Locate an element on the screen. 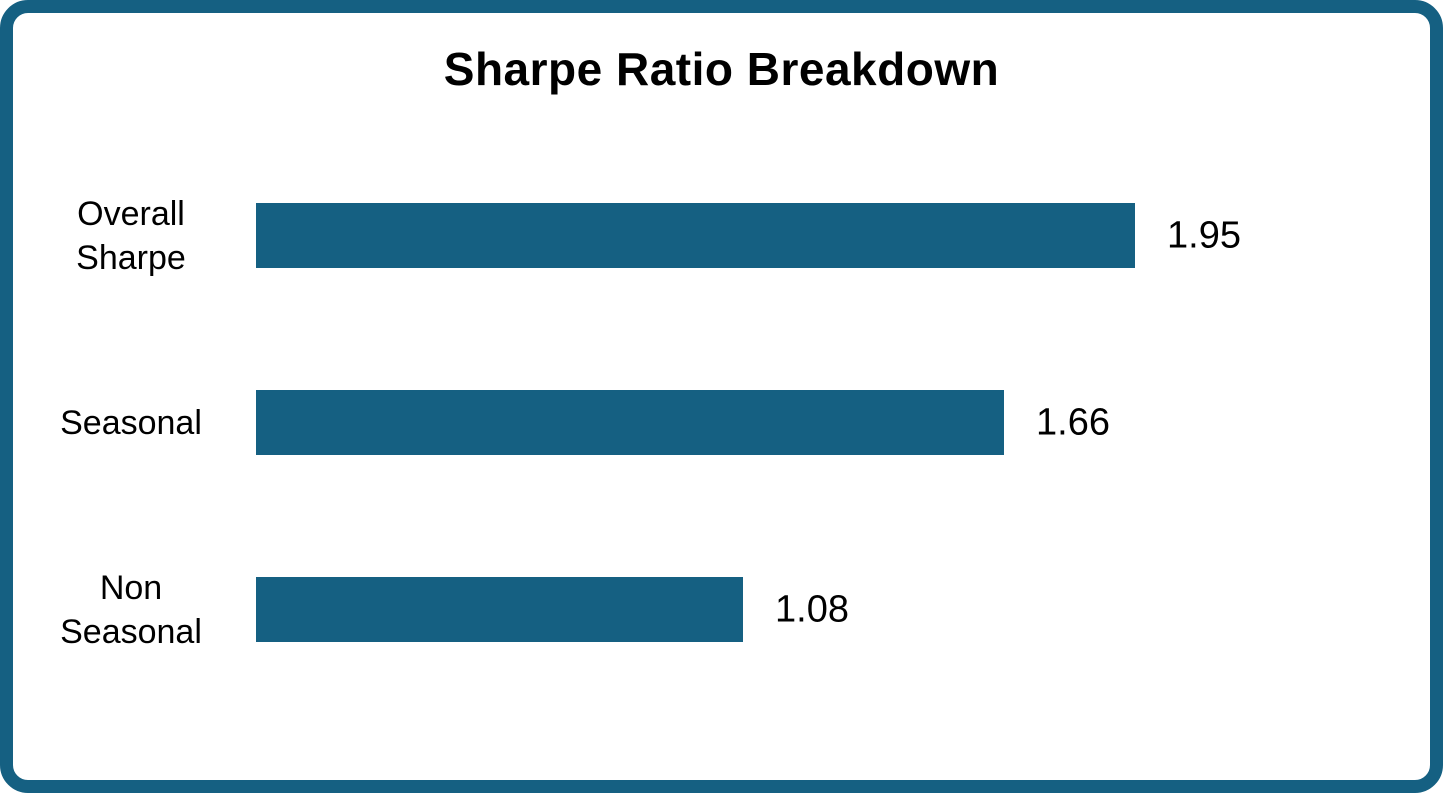  value-label: 1.66 is located at coordinates (1073, 422).